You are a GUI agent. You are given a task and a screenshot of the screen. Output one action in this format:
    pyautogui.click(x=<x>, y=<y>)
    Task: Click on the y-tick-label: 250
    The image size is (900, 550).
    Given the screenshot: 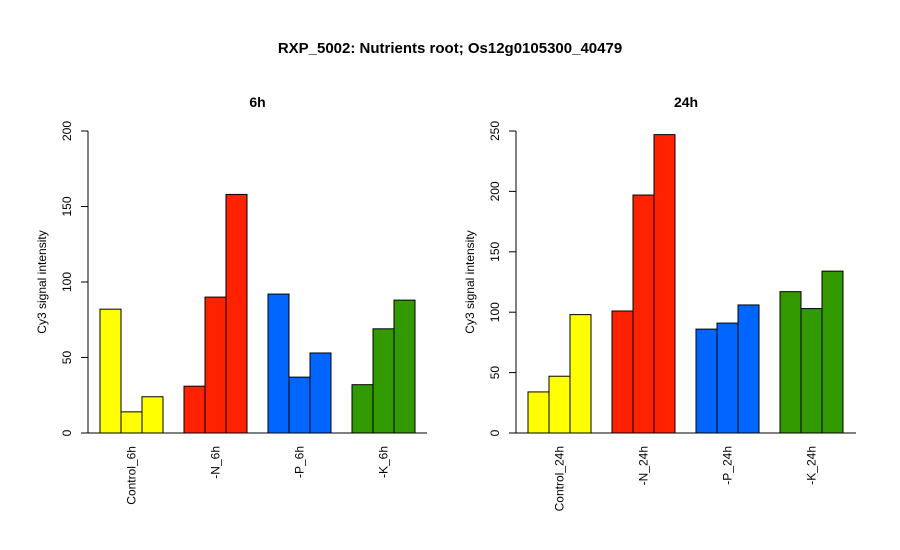 What is the action you would take?
    pyautogui.click(x=495, y=131)
    